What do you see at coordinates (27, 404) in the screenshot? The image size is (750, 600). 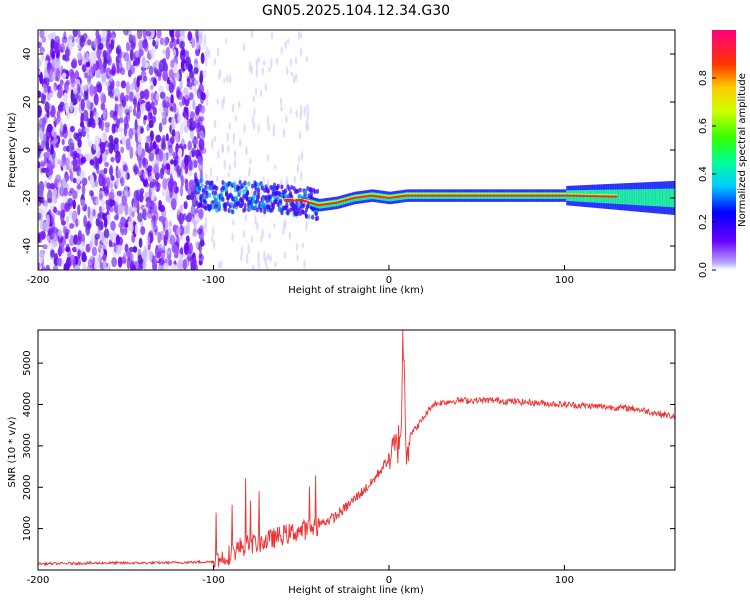 I see `y-tick-label: 4000` at bounding box center [27, 404].